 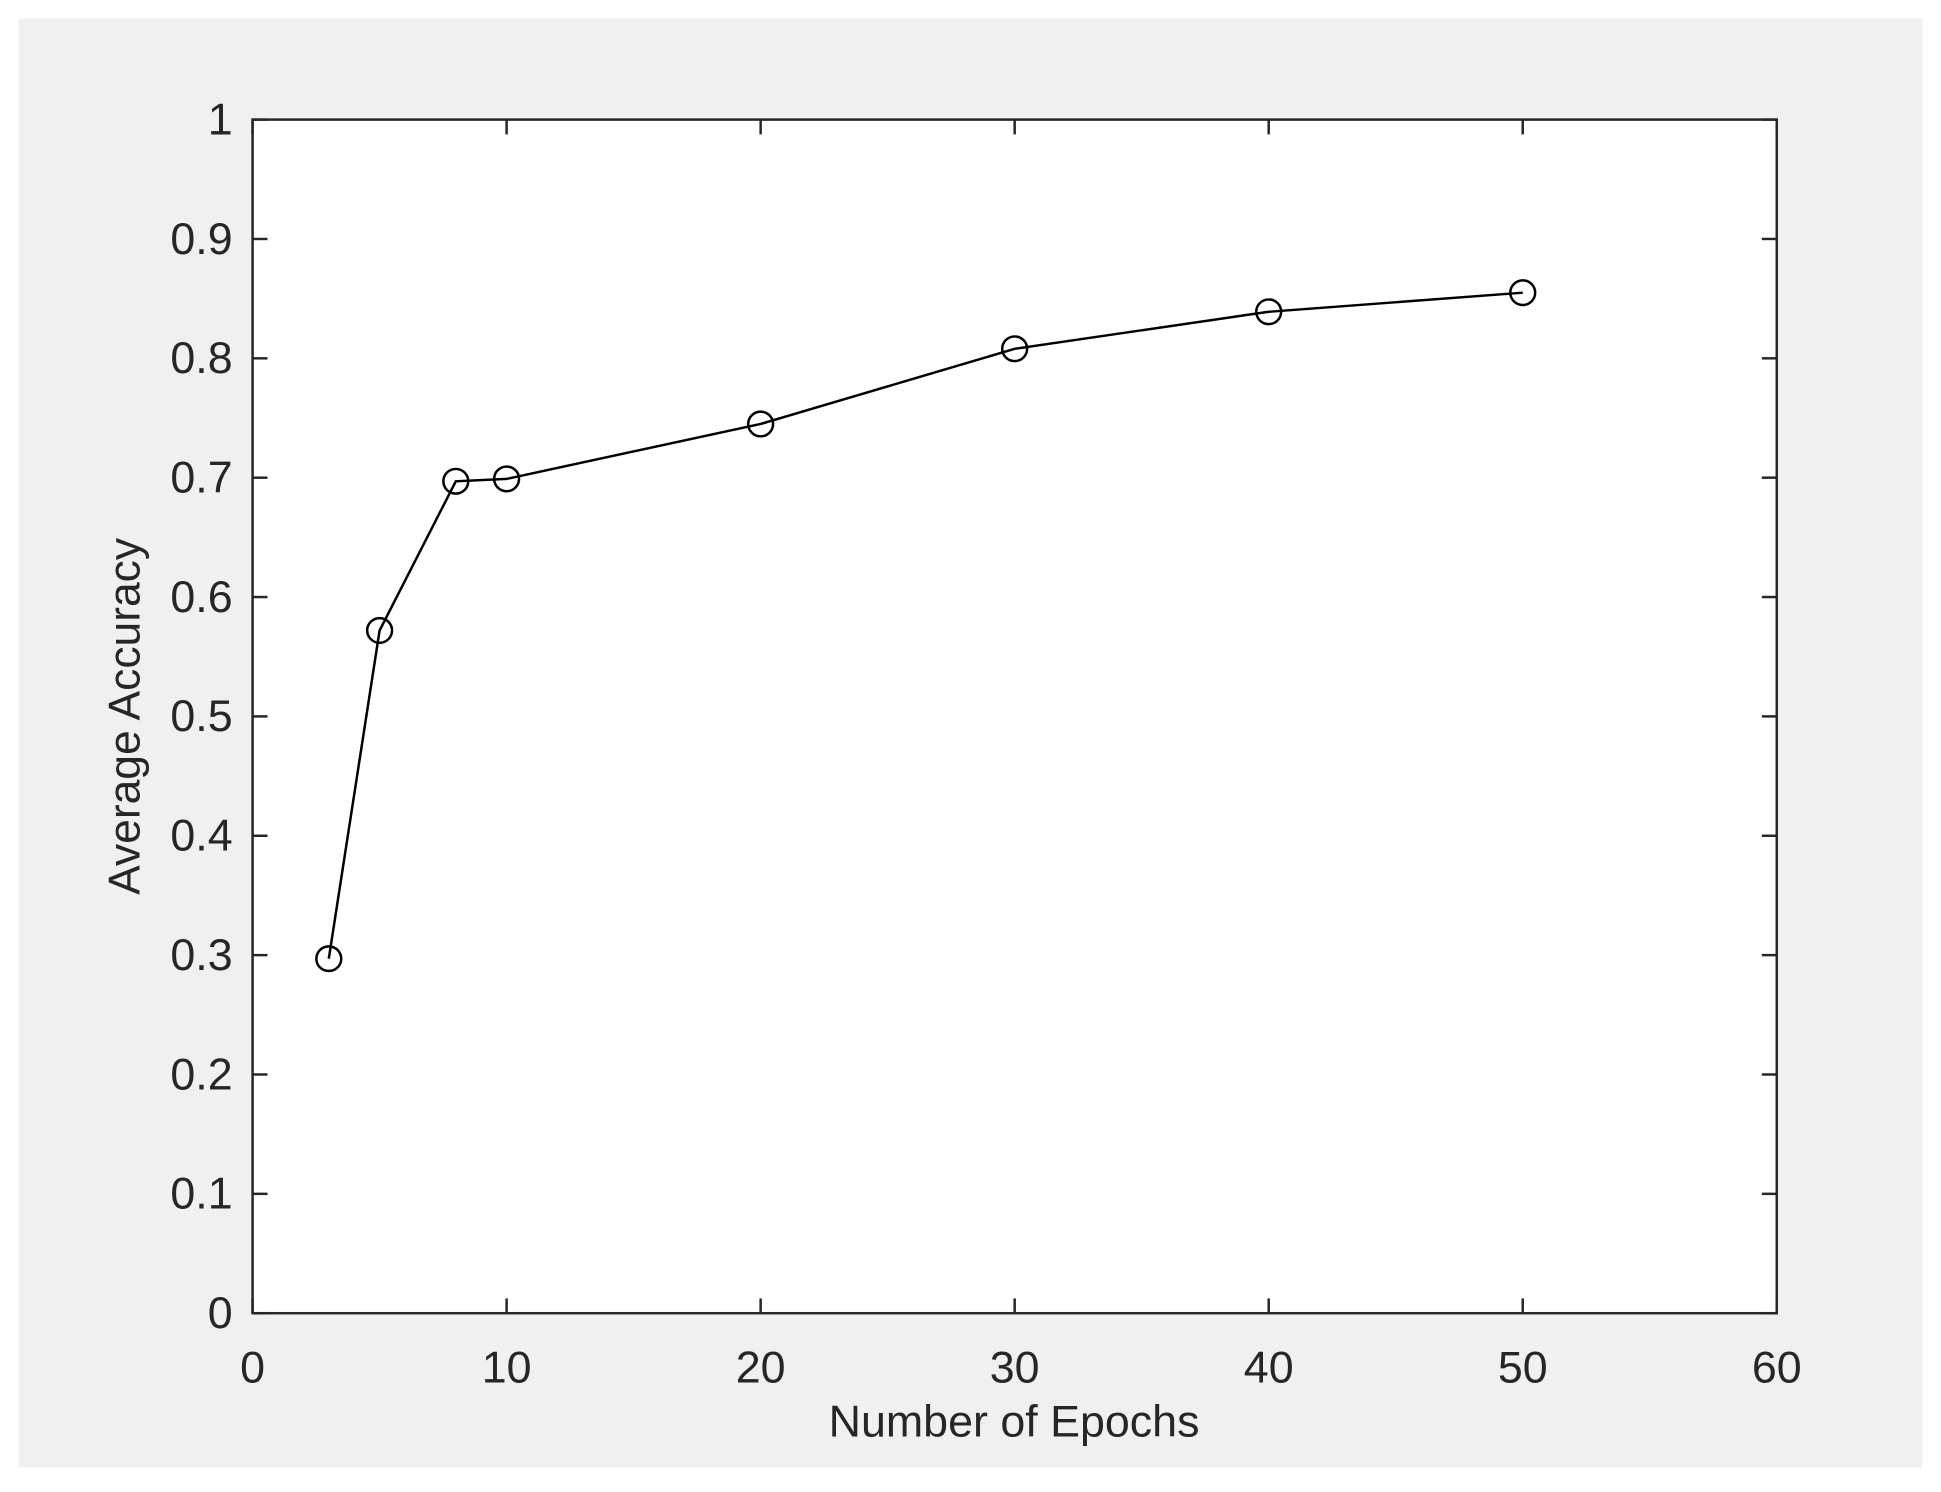 What do you see at coordinates (1015, 1367) in the screenshot?
I see `x-tick-label: 30` at bounding box center [1015, 1367].